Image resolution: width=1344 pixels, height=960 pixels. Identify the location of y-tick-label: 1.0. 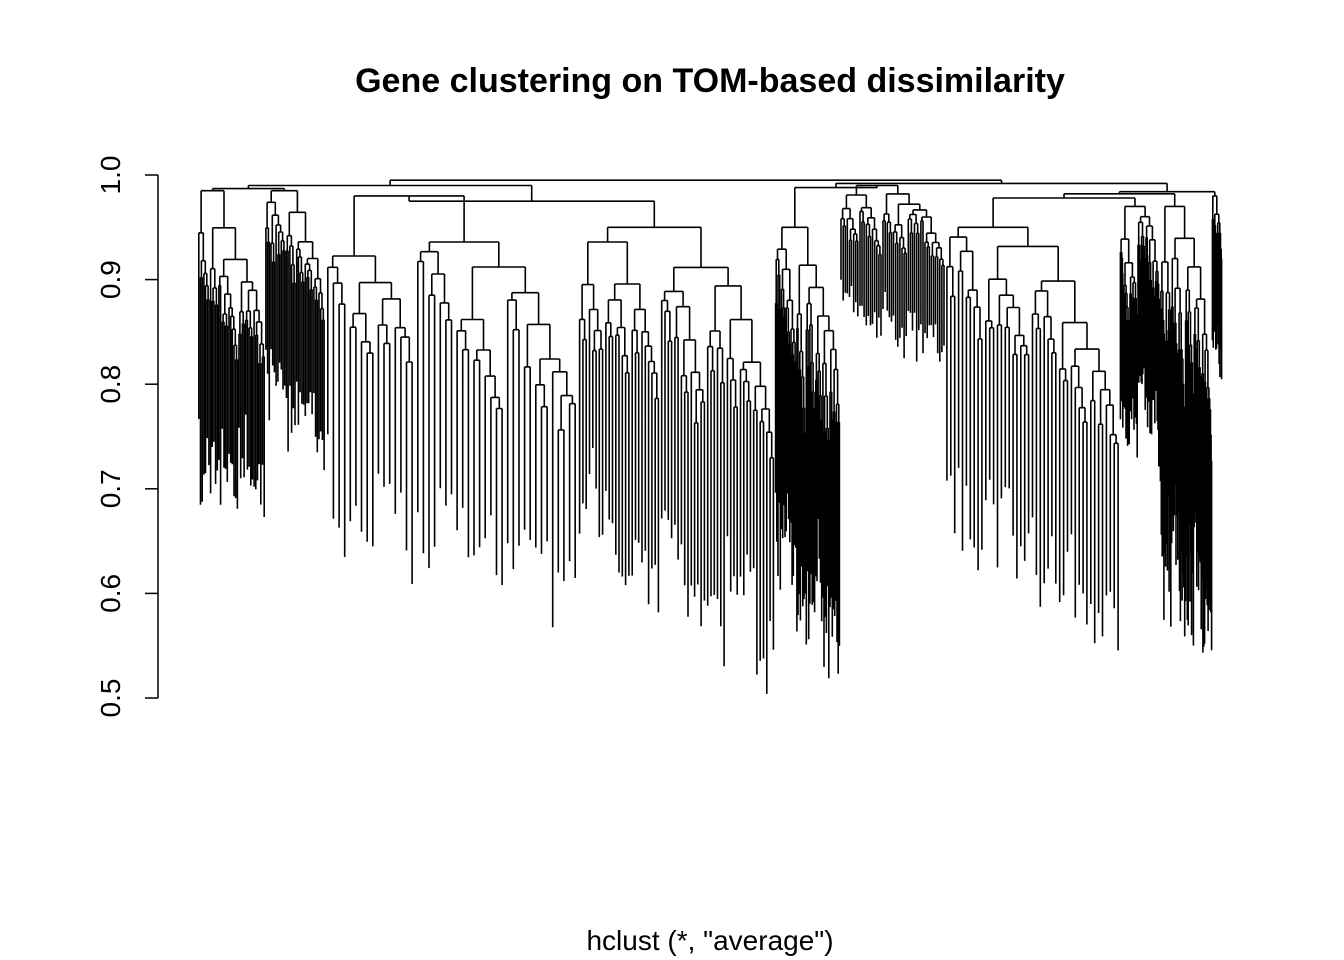
(110, 175).